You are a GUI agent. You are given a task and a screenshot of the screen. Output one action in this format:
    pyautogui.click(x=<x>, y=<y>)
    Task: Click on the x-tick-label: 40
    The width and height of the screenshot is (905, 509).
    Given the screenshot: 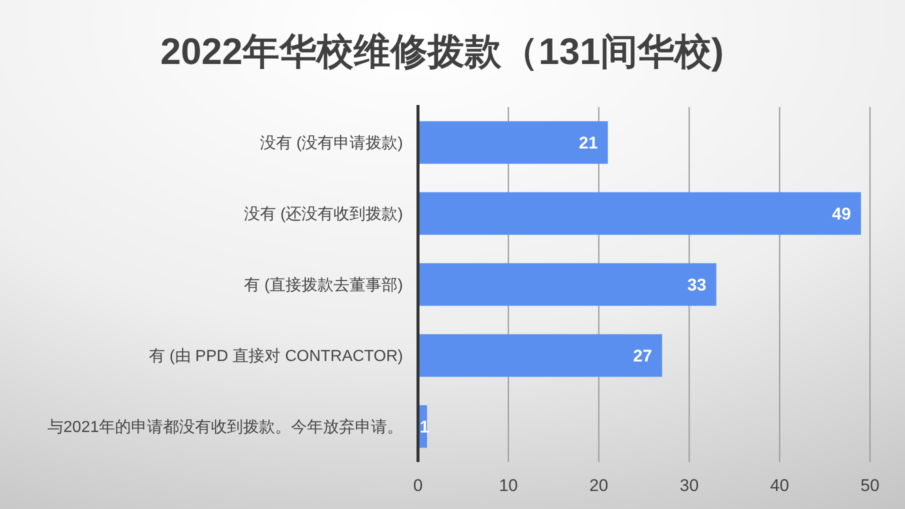 What is the action you would take?
    pyautogui.click(x=780, y=485)
    